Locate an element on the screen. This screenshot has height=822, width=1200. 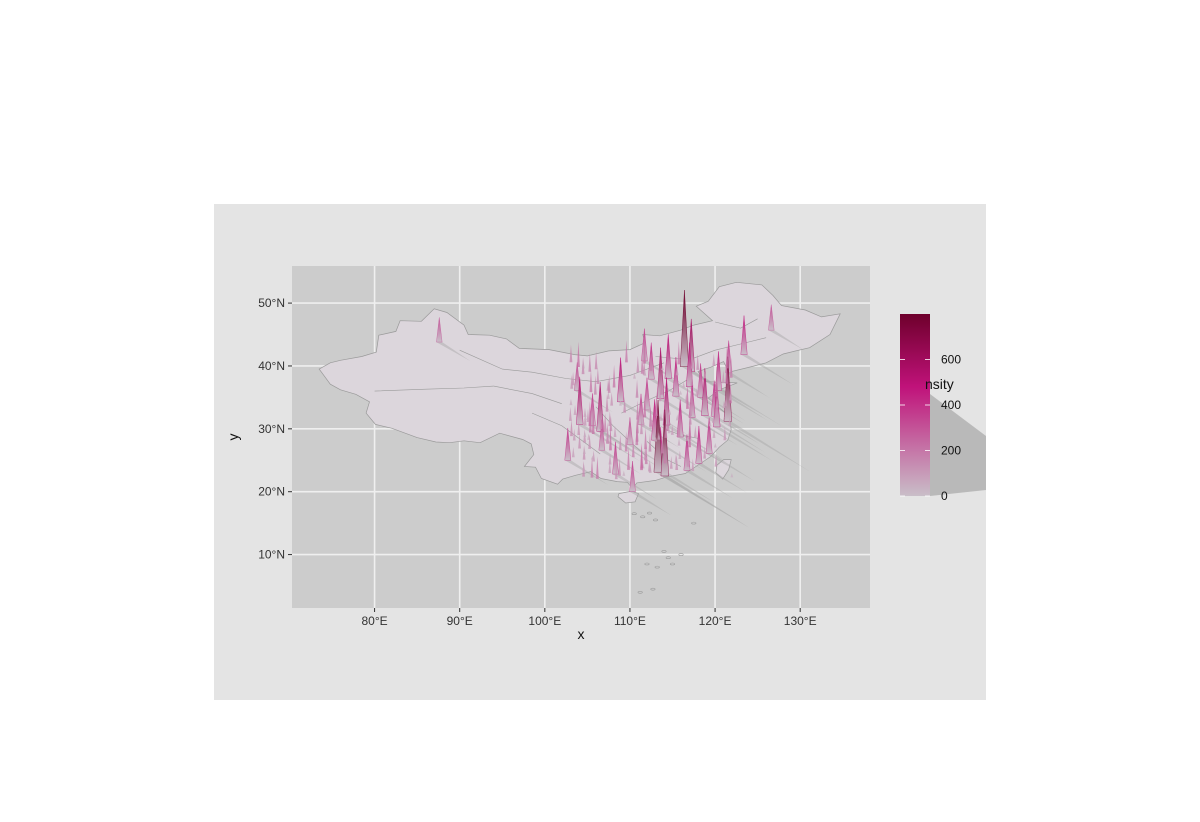
x-tick-label: 90°E is located at coordinates (460, 621).